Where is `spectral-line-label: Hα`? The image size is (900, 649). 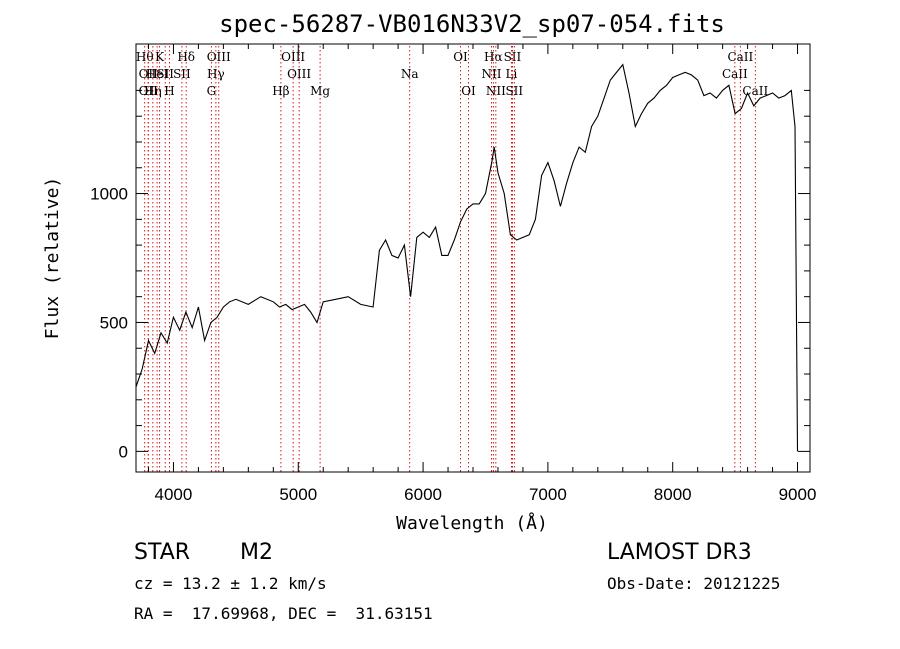 spectral-line-label: Hα is located at coordinates (493, 57).